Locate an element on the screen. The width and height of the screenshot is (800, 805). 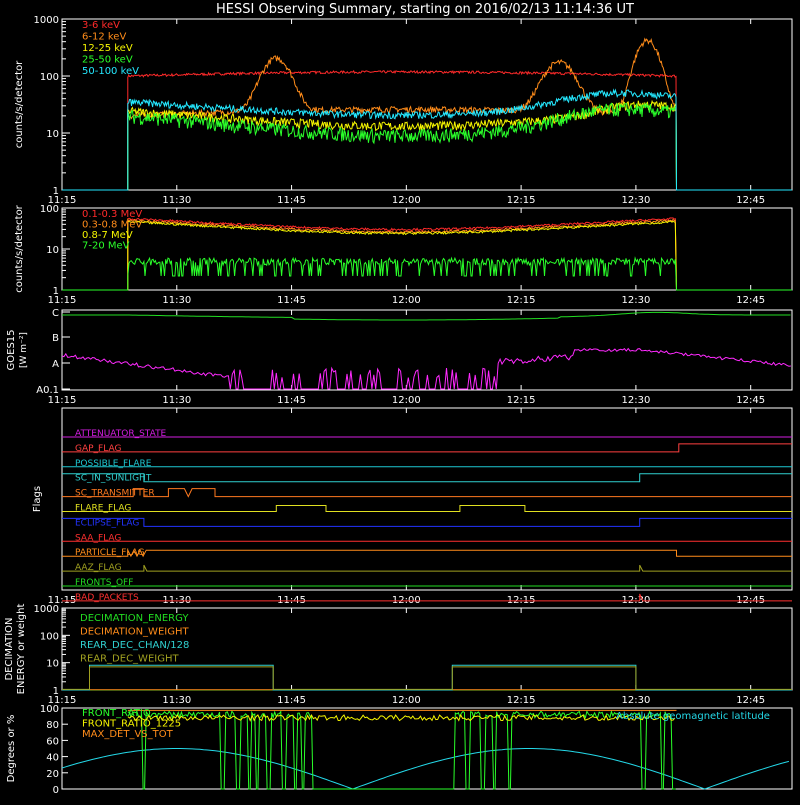
legend-entry: FRONT_RATIO_1225 is located at coordinates (131, 724).